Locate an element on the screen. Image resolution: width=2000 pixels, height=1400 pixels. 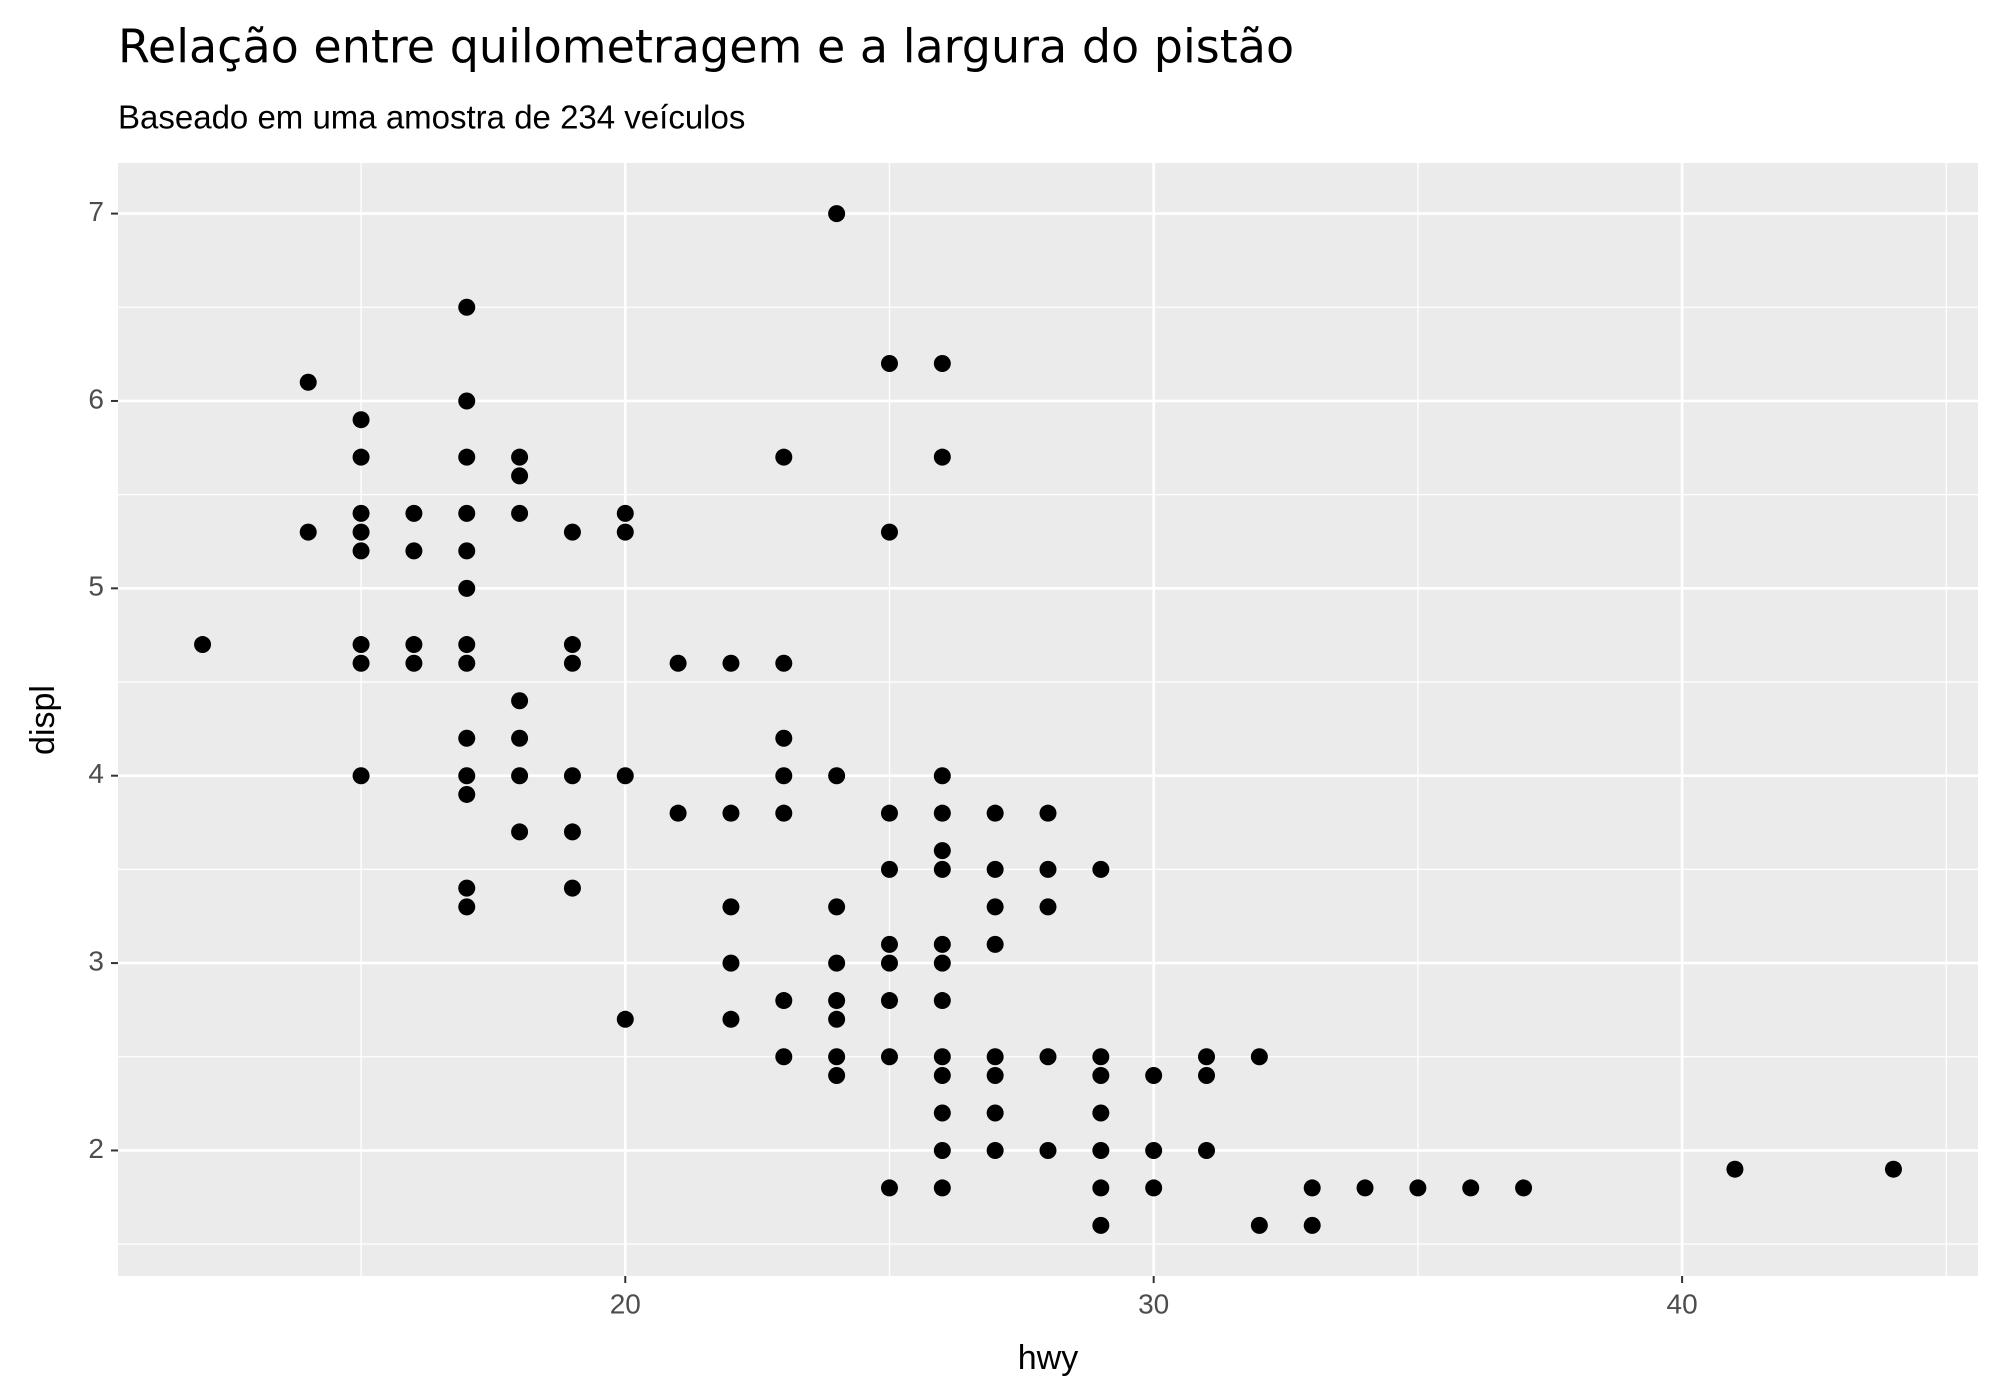
x-tick-label: 30 is located at coordinates (1153, 1303).